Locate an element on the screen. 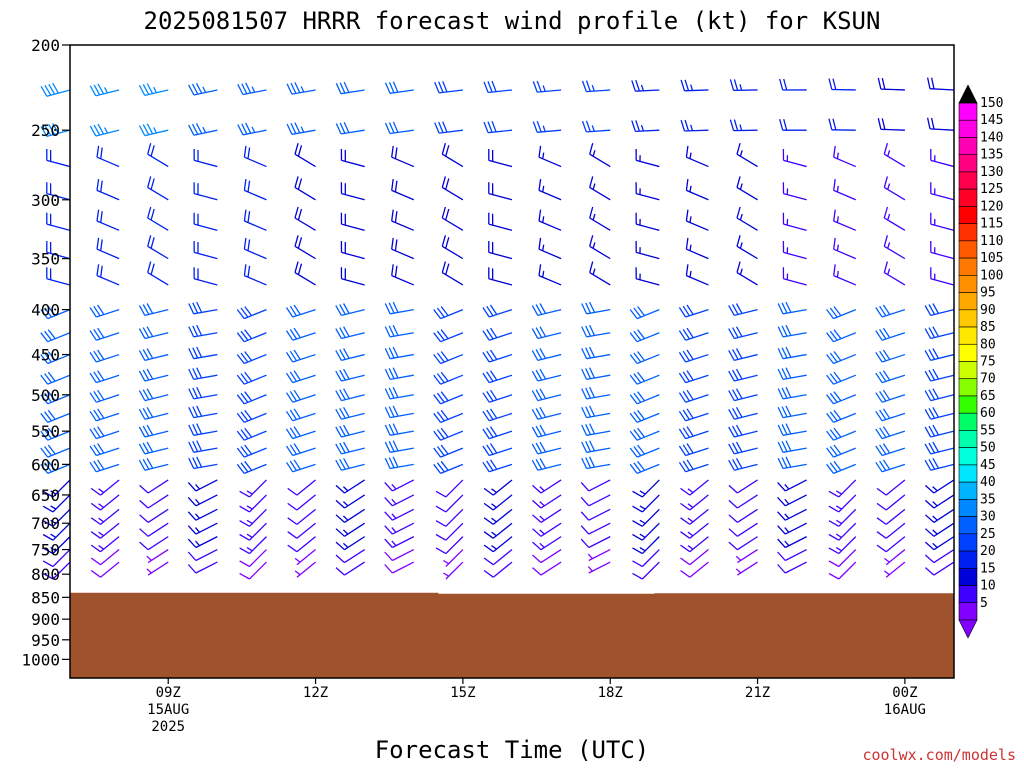 This screenshot has height=768, width=1024. colorbar-label: 30 is located at coordinates (988, 517).